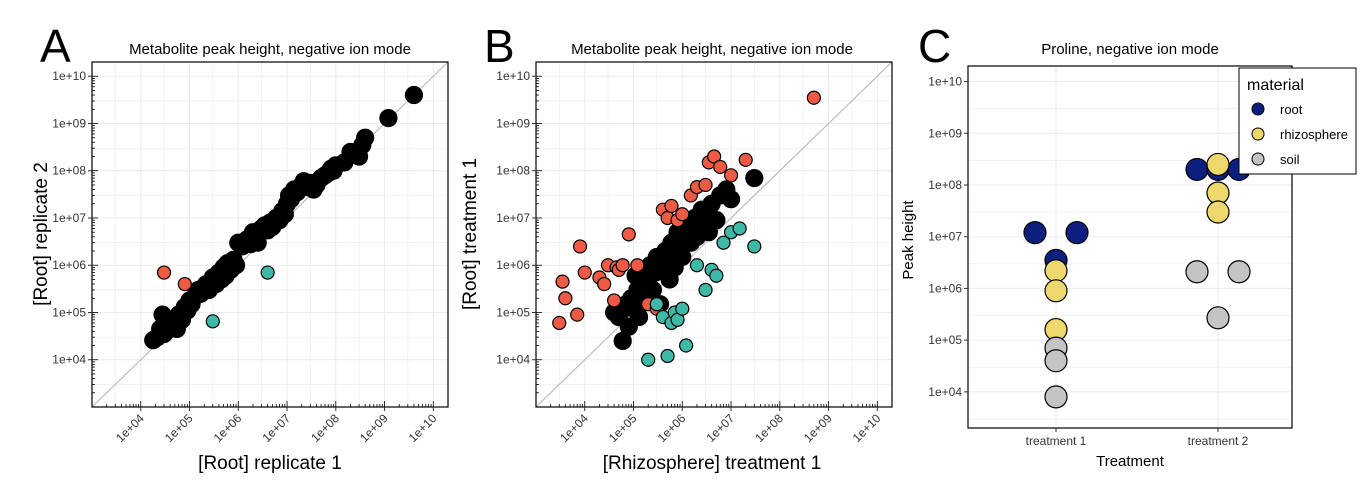 The image size is (1362, 494). Describe the element at coordinates (1290, 159) in the screenshot. I see `legend-label-soil: soil` at that location.